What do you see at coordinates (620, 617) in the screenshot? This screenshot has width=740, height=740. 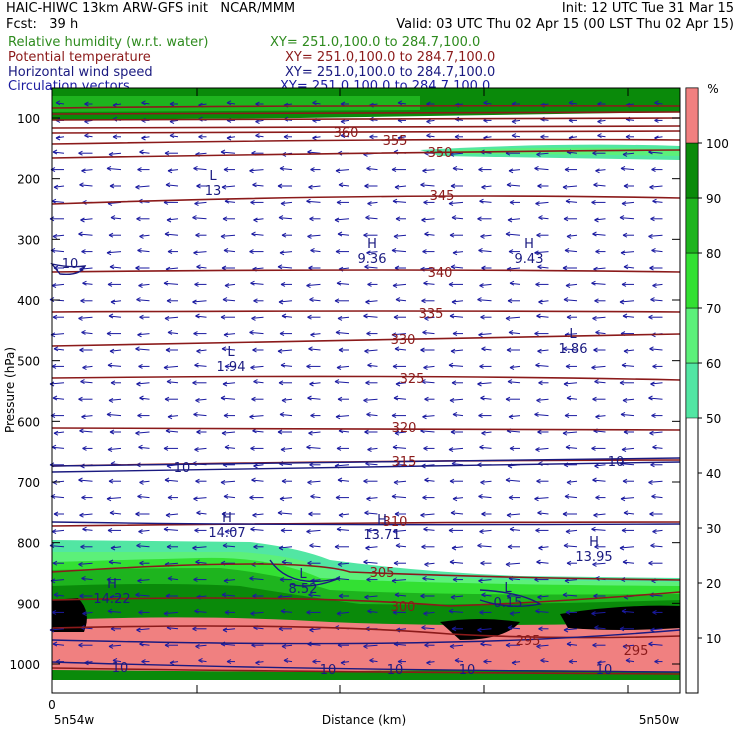 I see `rh-patch-right` at bounding box center [620, 617].